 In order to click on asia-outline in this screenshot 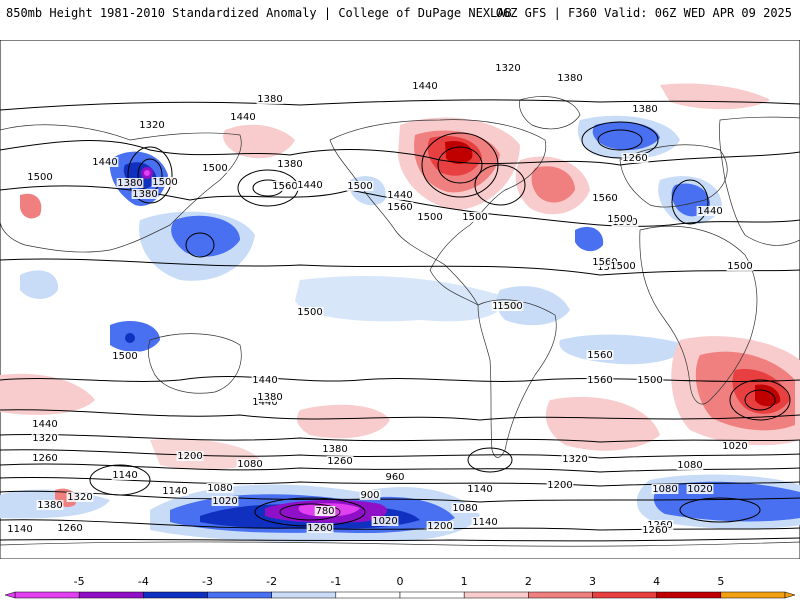, I will do `click(121, 188)`.